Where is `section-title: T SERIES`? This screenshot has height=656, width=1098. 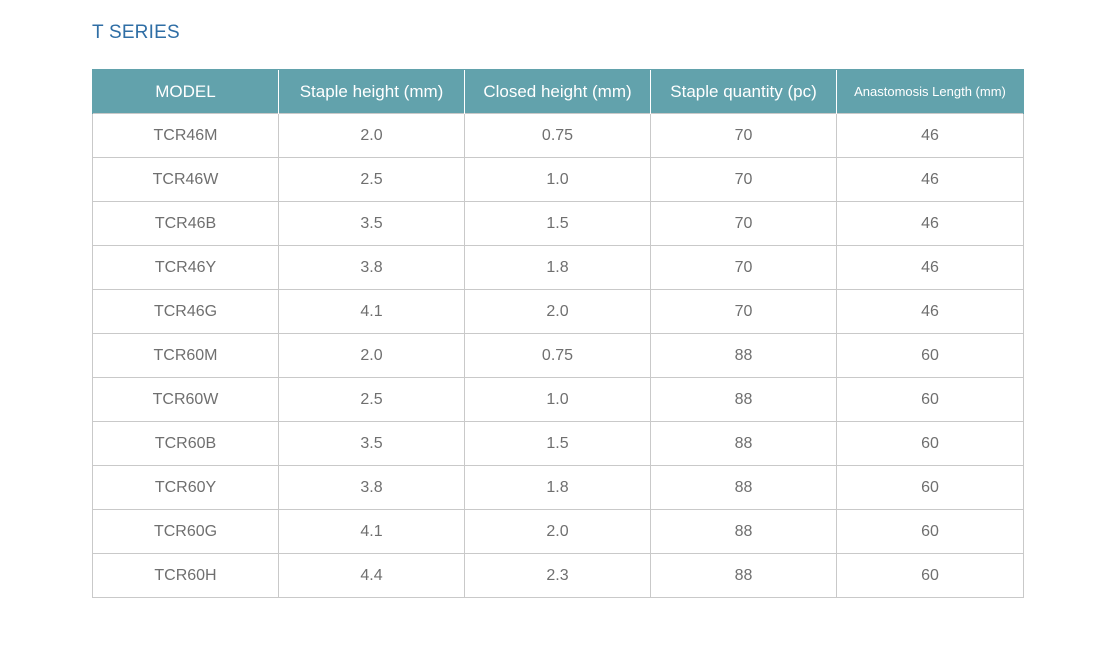
section-title: T SERIES is located at coordinates (136, 32).